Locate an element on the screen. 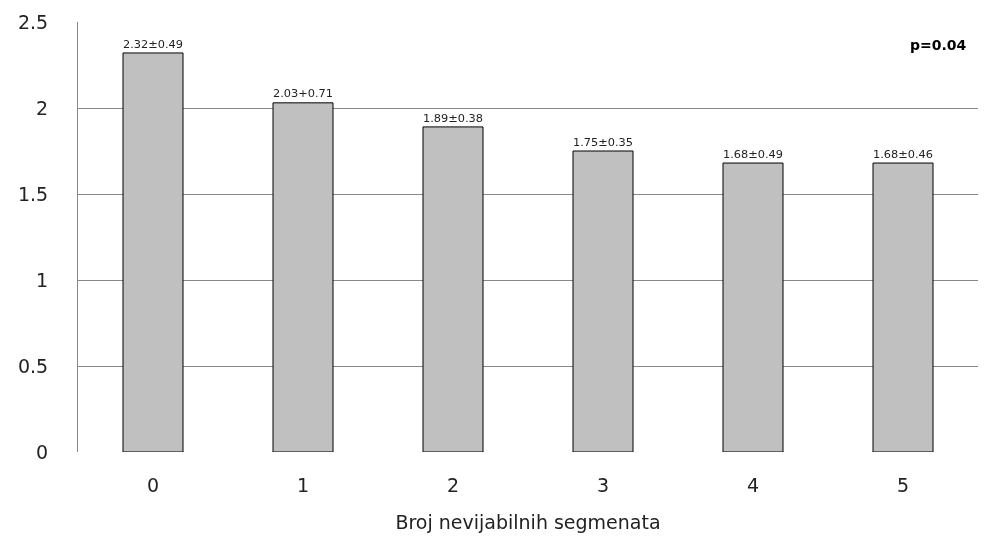 The height and width of the screenshot is (552, 1008). data-label: 1.75±0.35 is located at coordinates (603, 141).